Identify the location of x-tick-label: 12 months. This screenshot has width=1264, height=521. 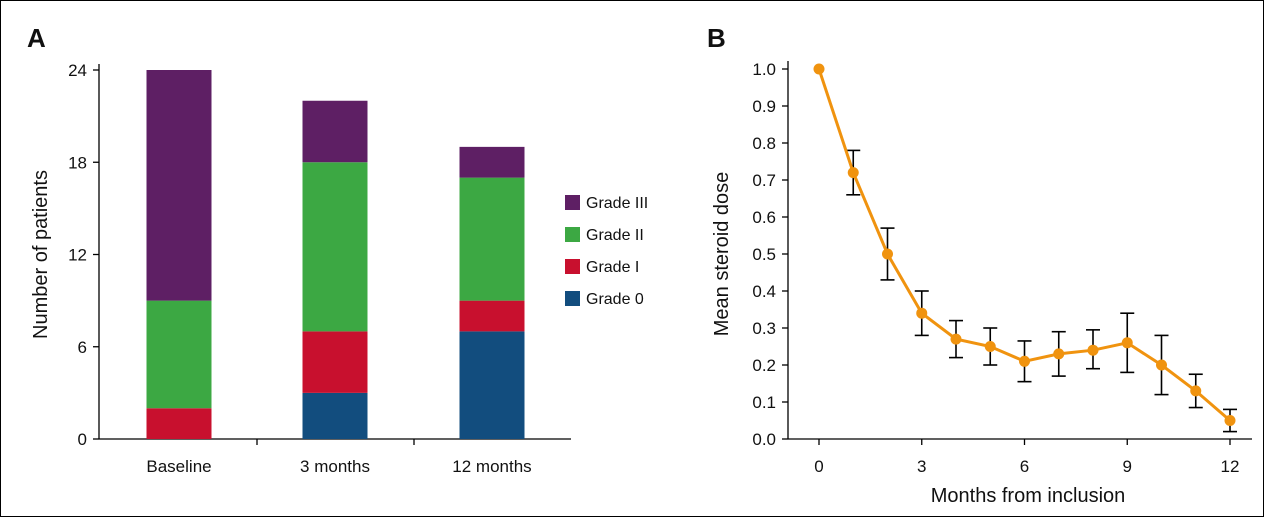
(491, 466).